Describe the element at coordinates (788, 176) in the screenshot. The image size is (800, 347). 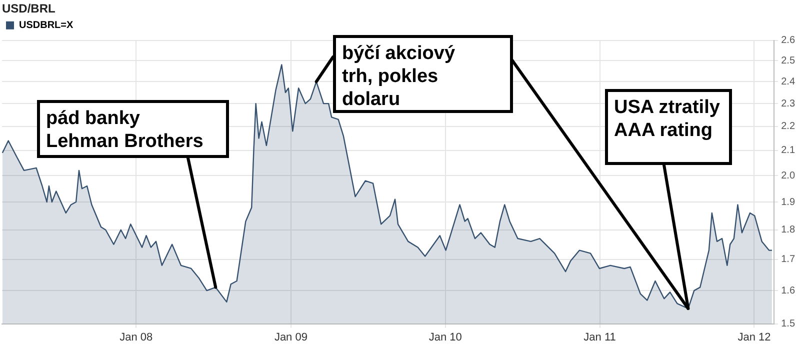
I see `y-tick-label: 2.0` at that location.